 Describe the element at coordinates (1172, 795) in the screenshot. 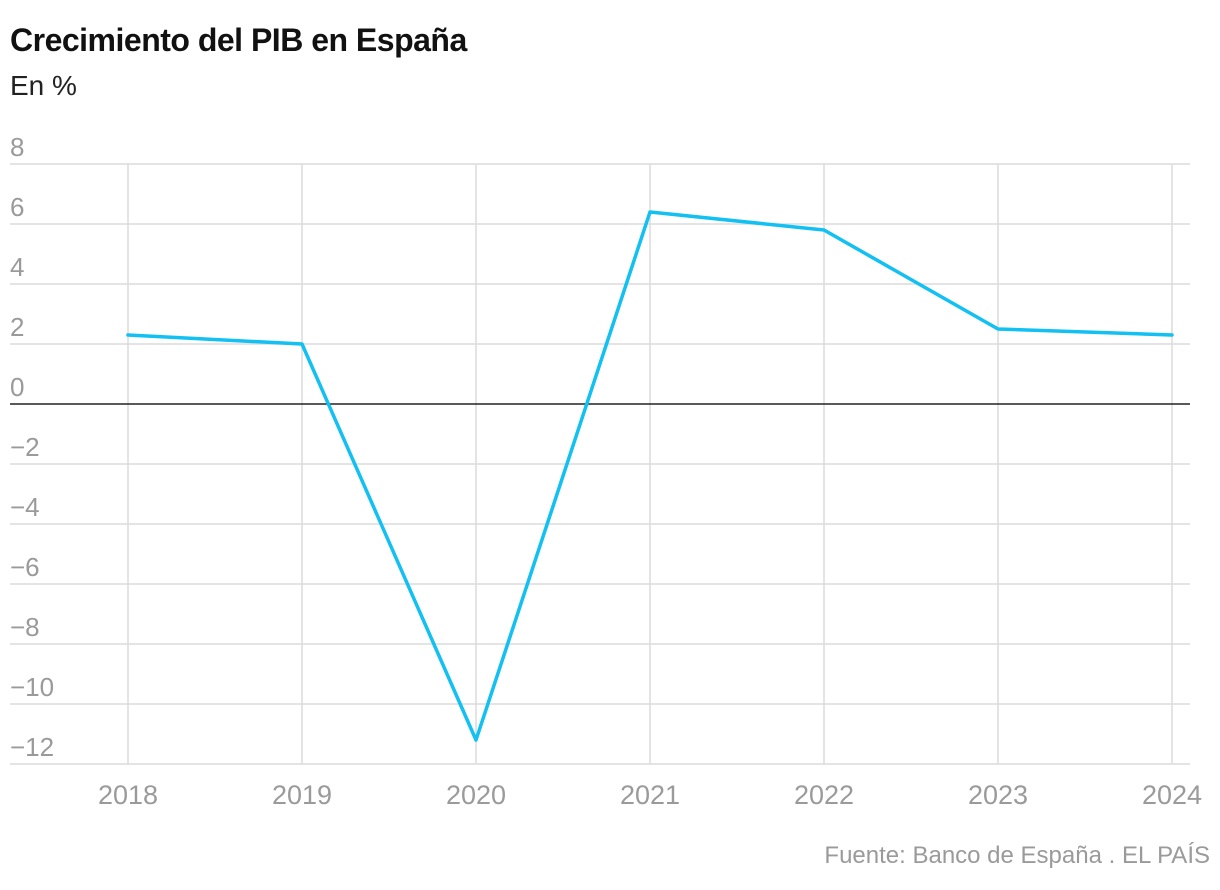

I see `x-tick-label: 2024` at that location.